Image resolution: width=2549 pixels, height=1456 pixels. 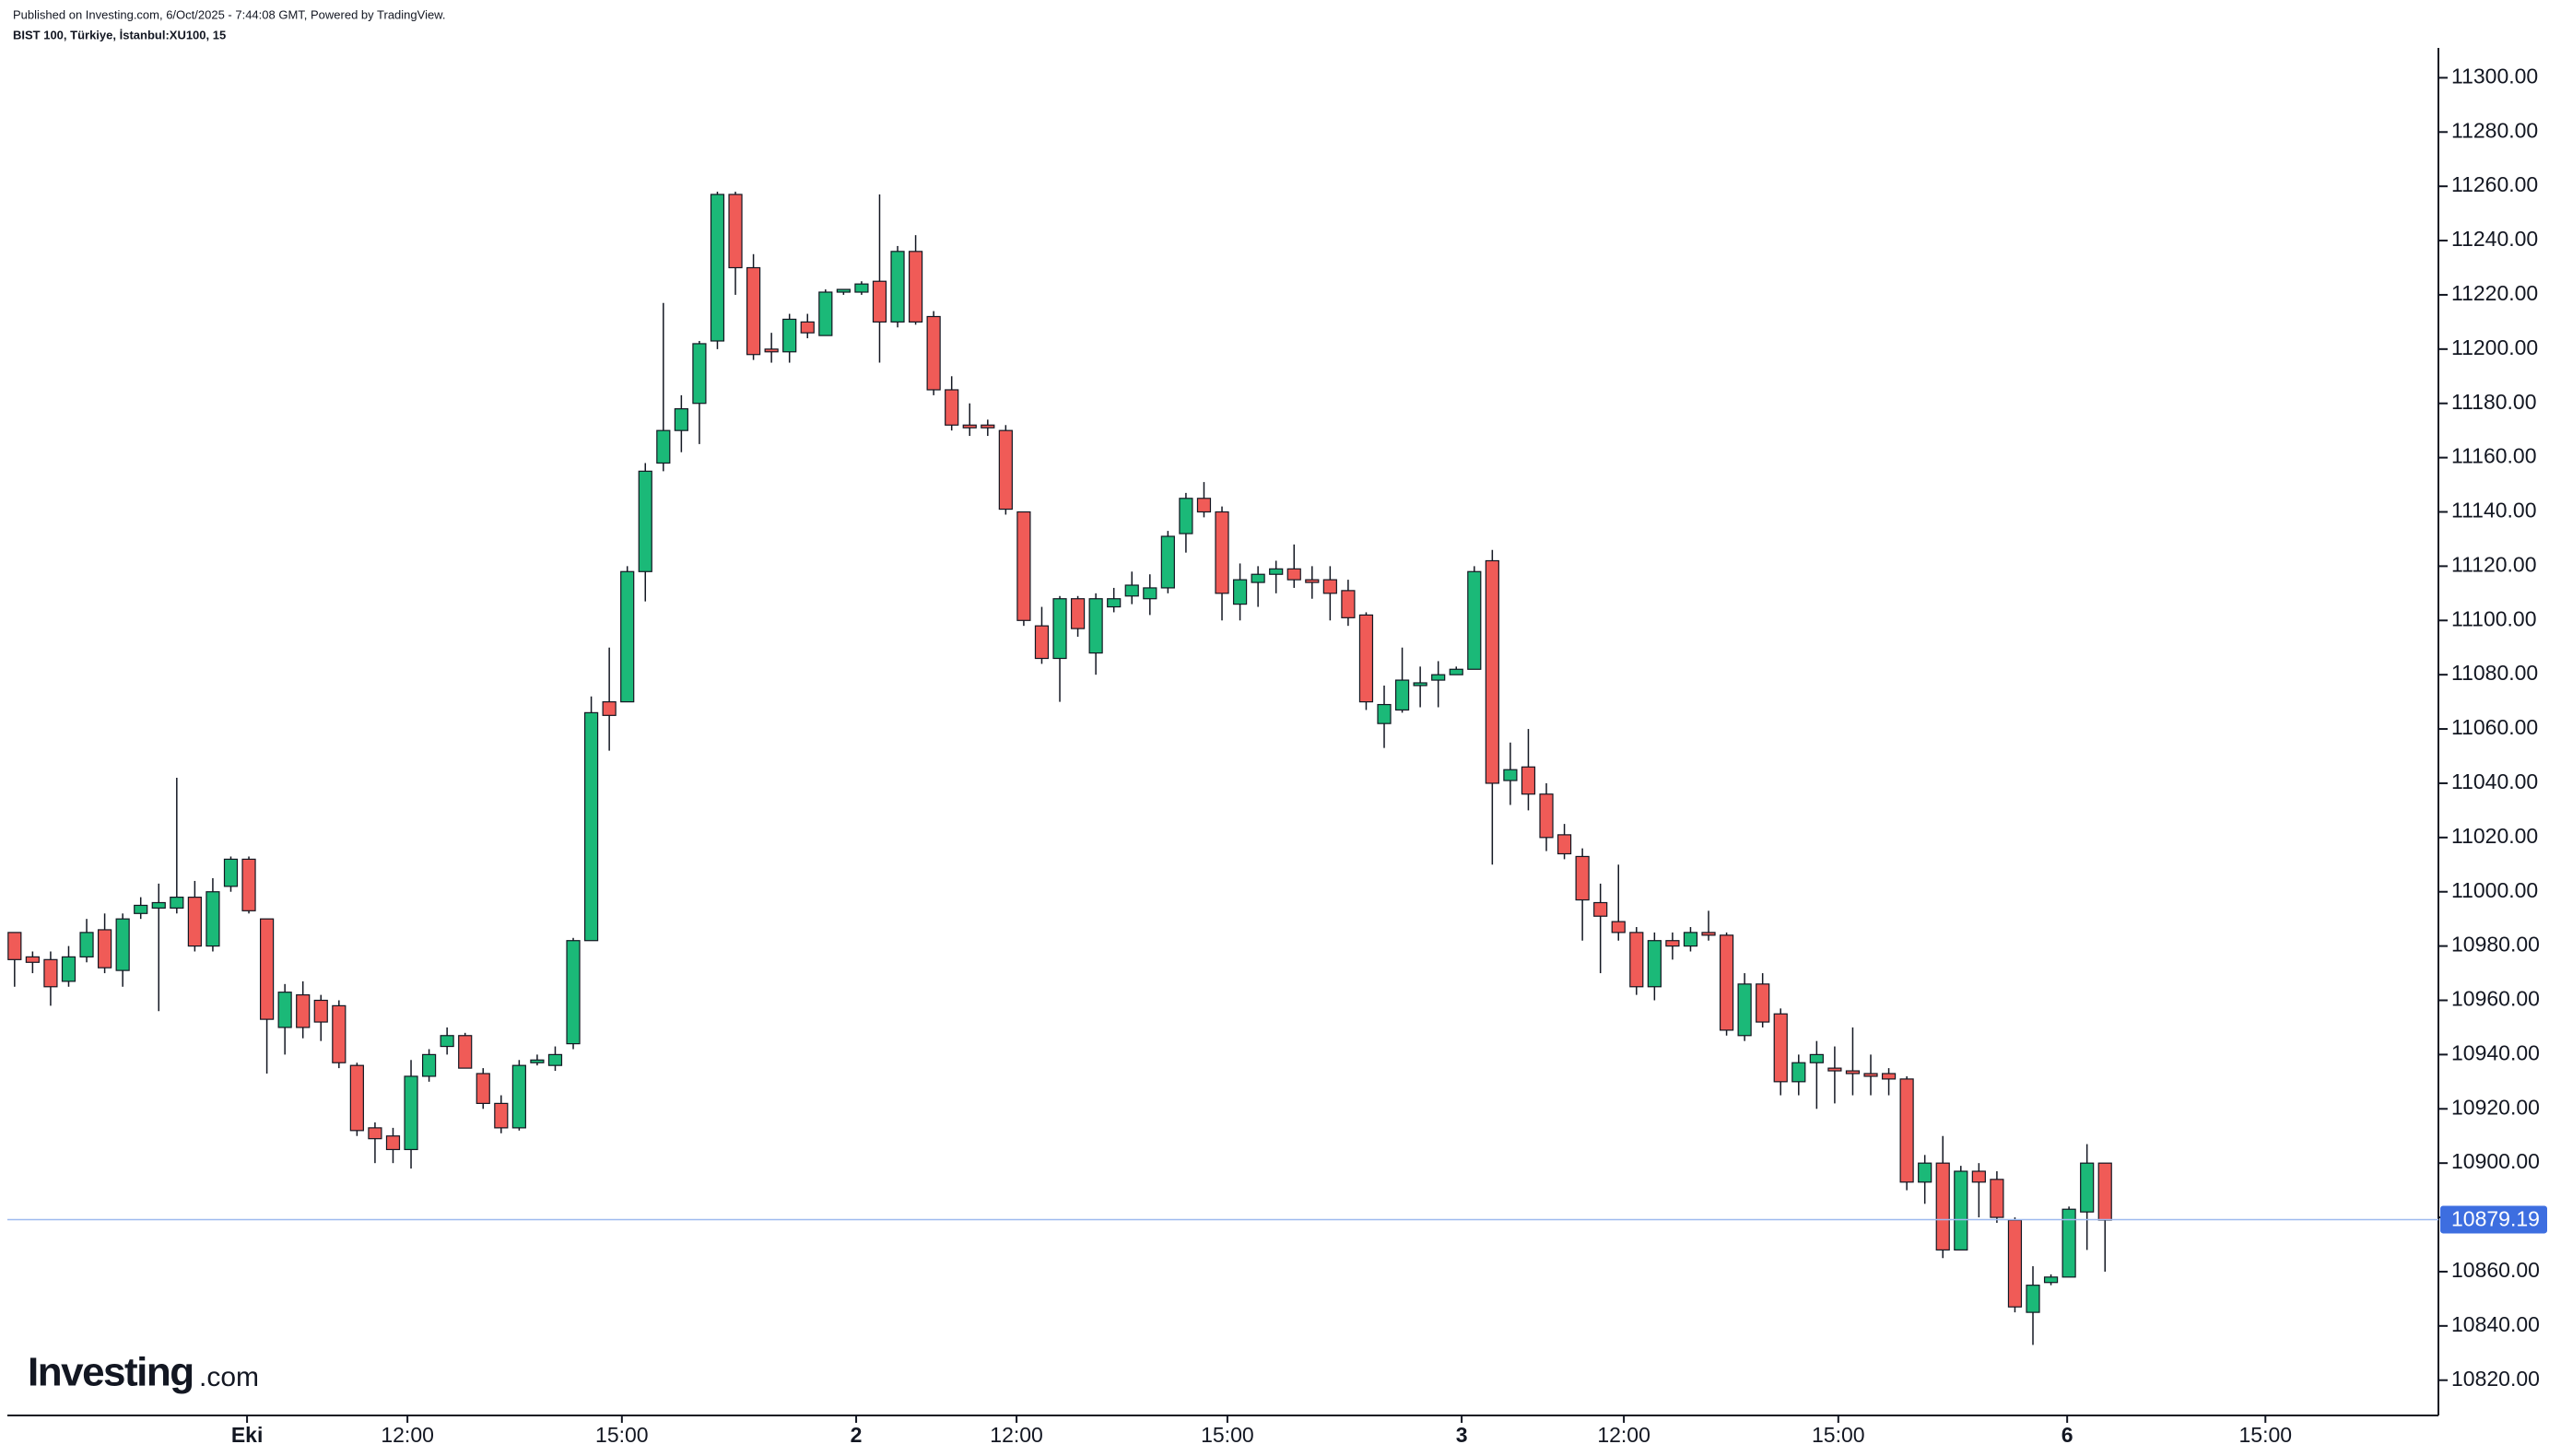 What do you see at coordinates (2494, 673) in the screenshot?
I see `y-tick-label: 11080.00` at bounding box center [2494, 673].